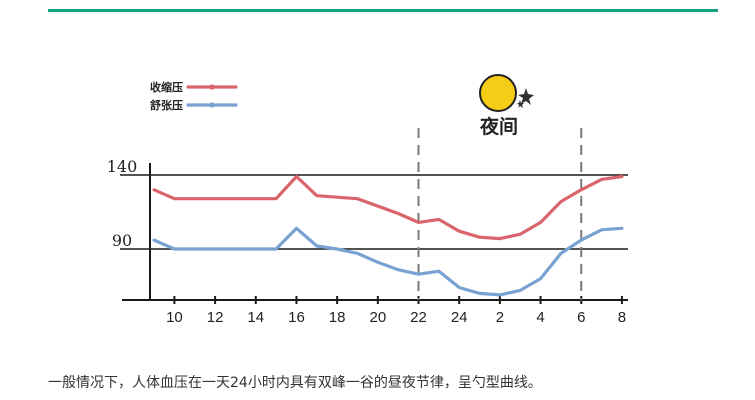 The image size is (755, 400). What do you see at coordinates (388, 207) in the screenshot?
I see `series-line-systolic` at bounding box center [388, 207].